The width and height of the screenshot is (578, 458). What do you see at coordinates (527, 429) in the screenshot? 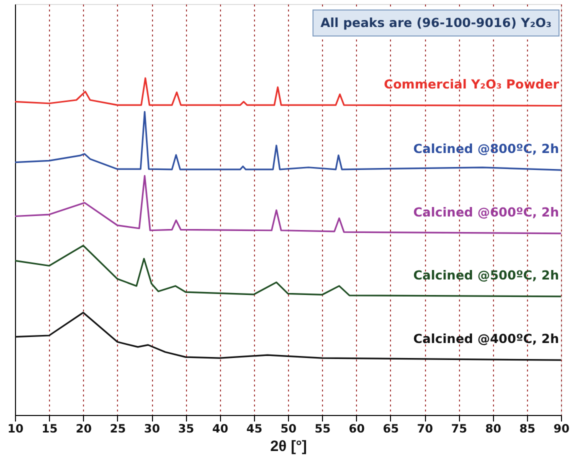
I see `x-tick-label: 85` at bounding box center [527, 429].